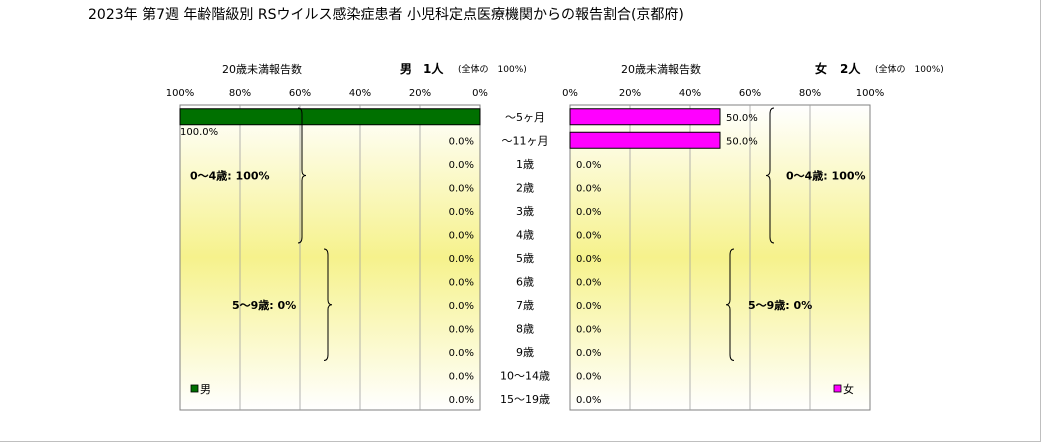 This screenshot has width=1048, height=443. Describe the element at coordinates (230, 176) in the screenshot. I see `left-group-label-0: 0～4歳: 100%` at that location.